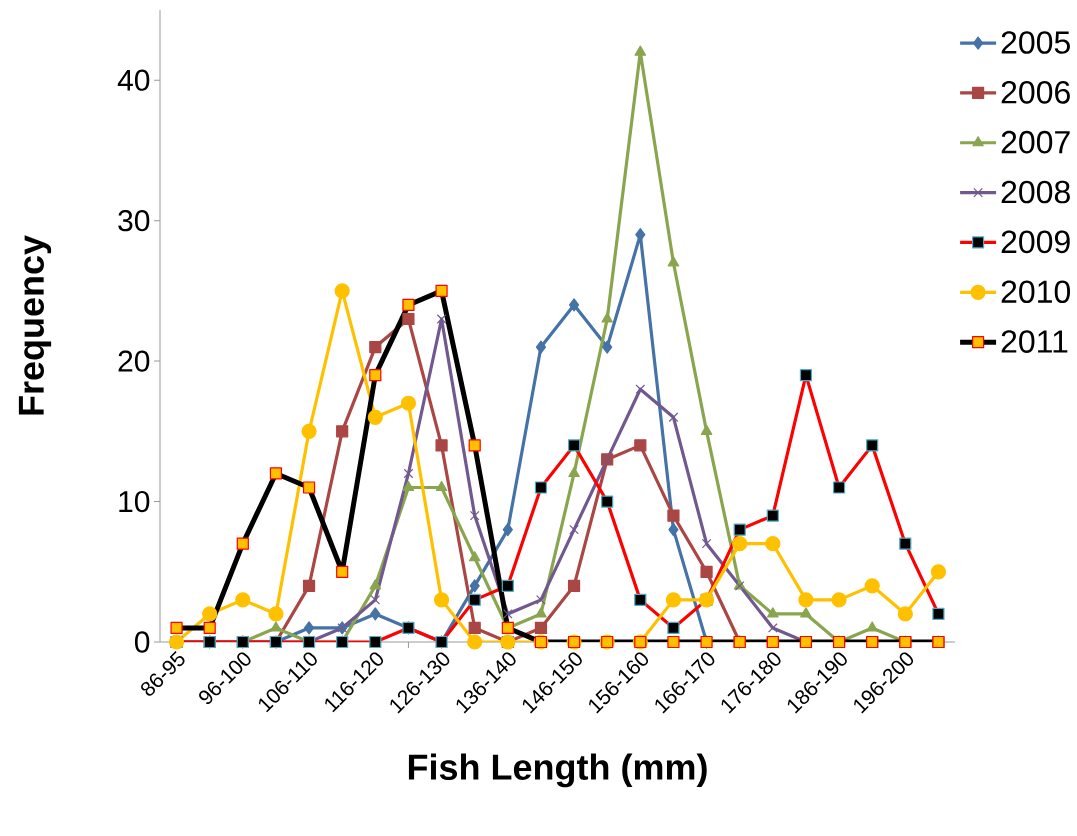 Image resolution: width=1077 pixels, height=836 pixels. Describe the element at coordinates (1036, 292) in the screenshot. I see `legend-label: 2010` at that location.